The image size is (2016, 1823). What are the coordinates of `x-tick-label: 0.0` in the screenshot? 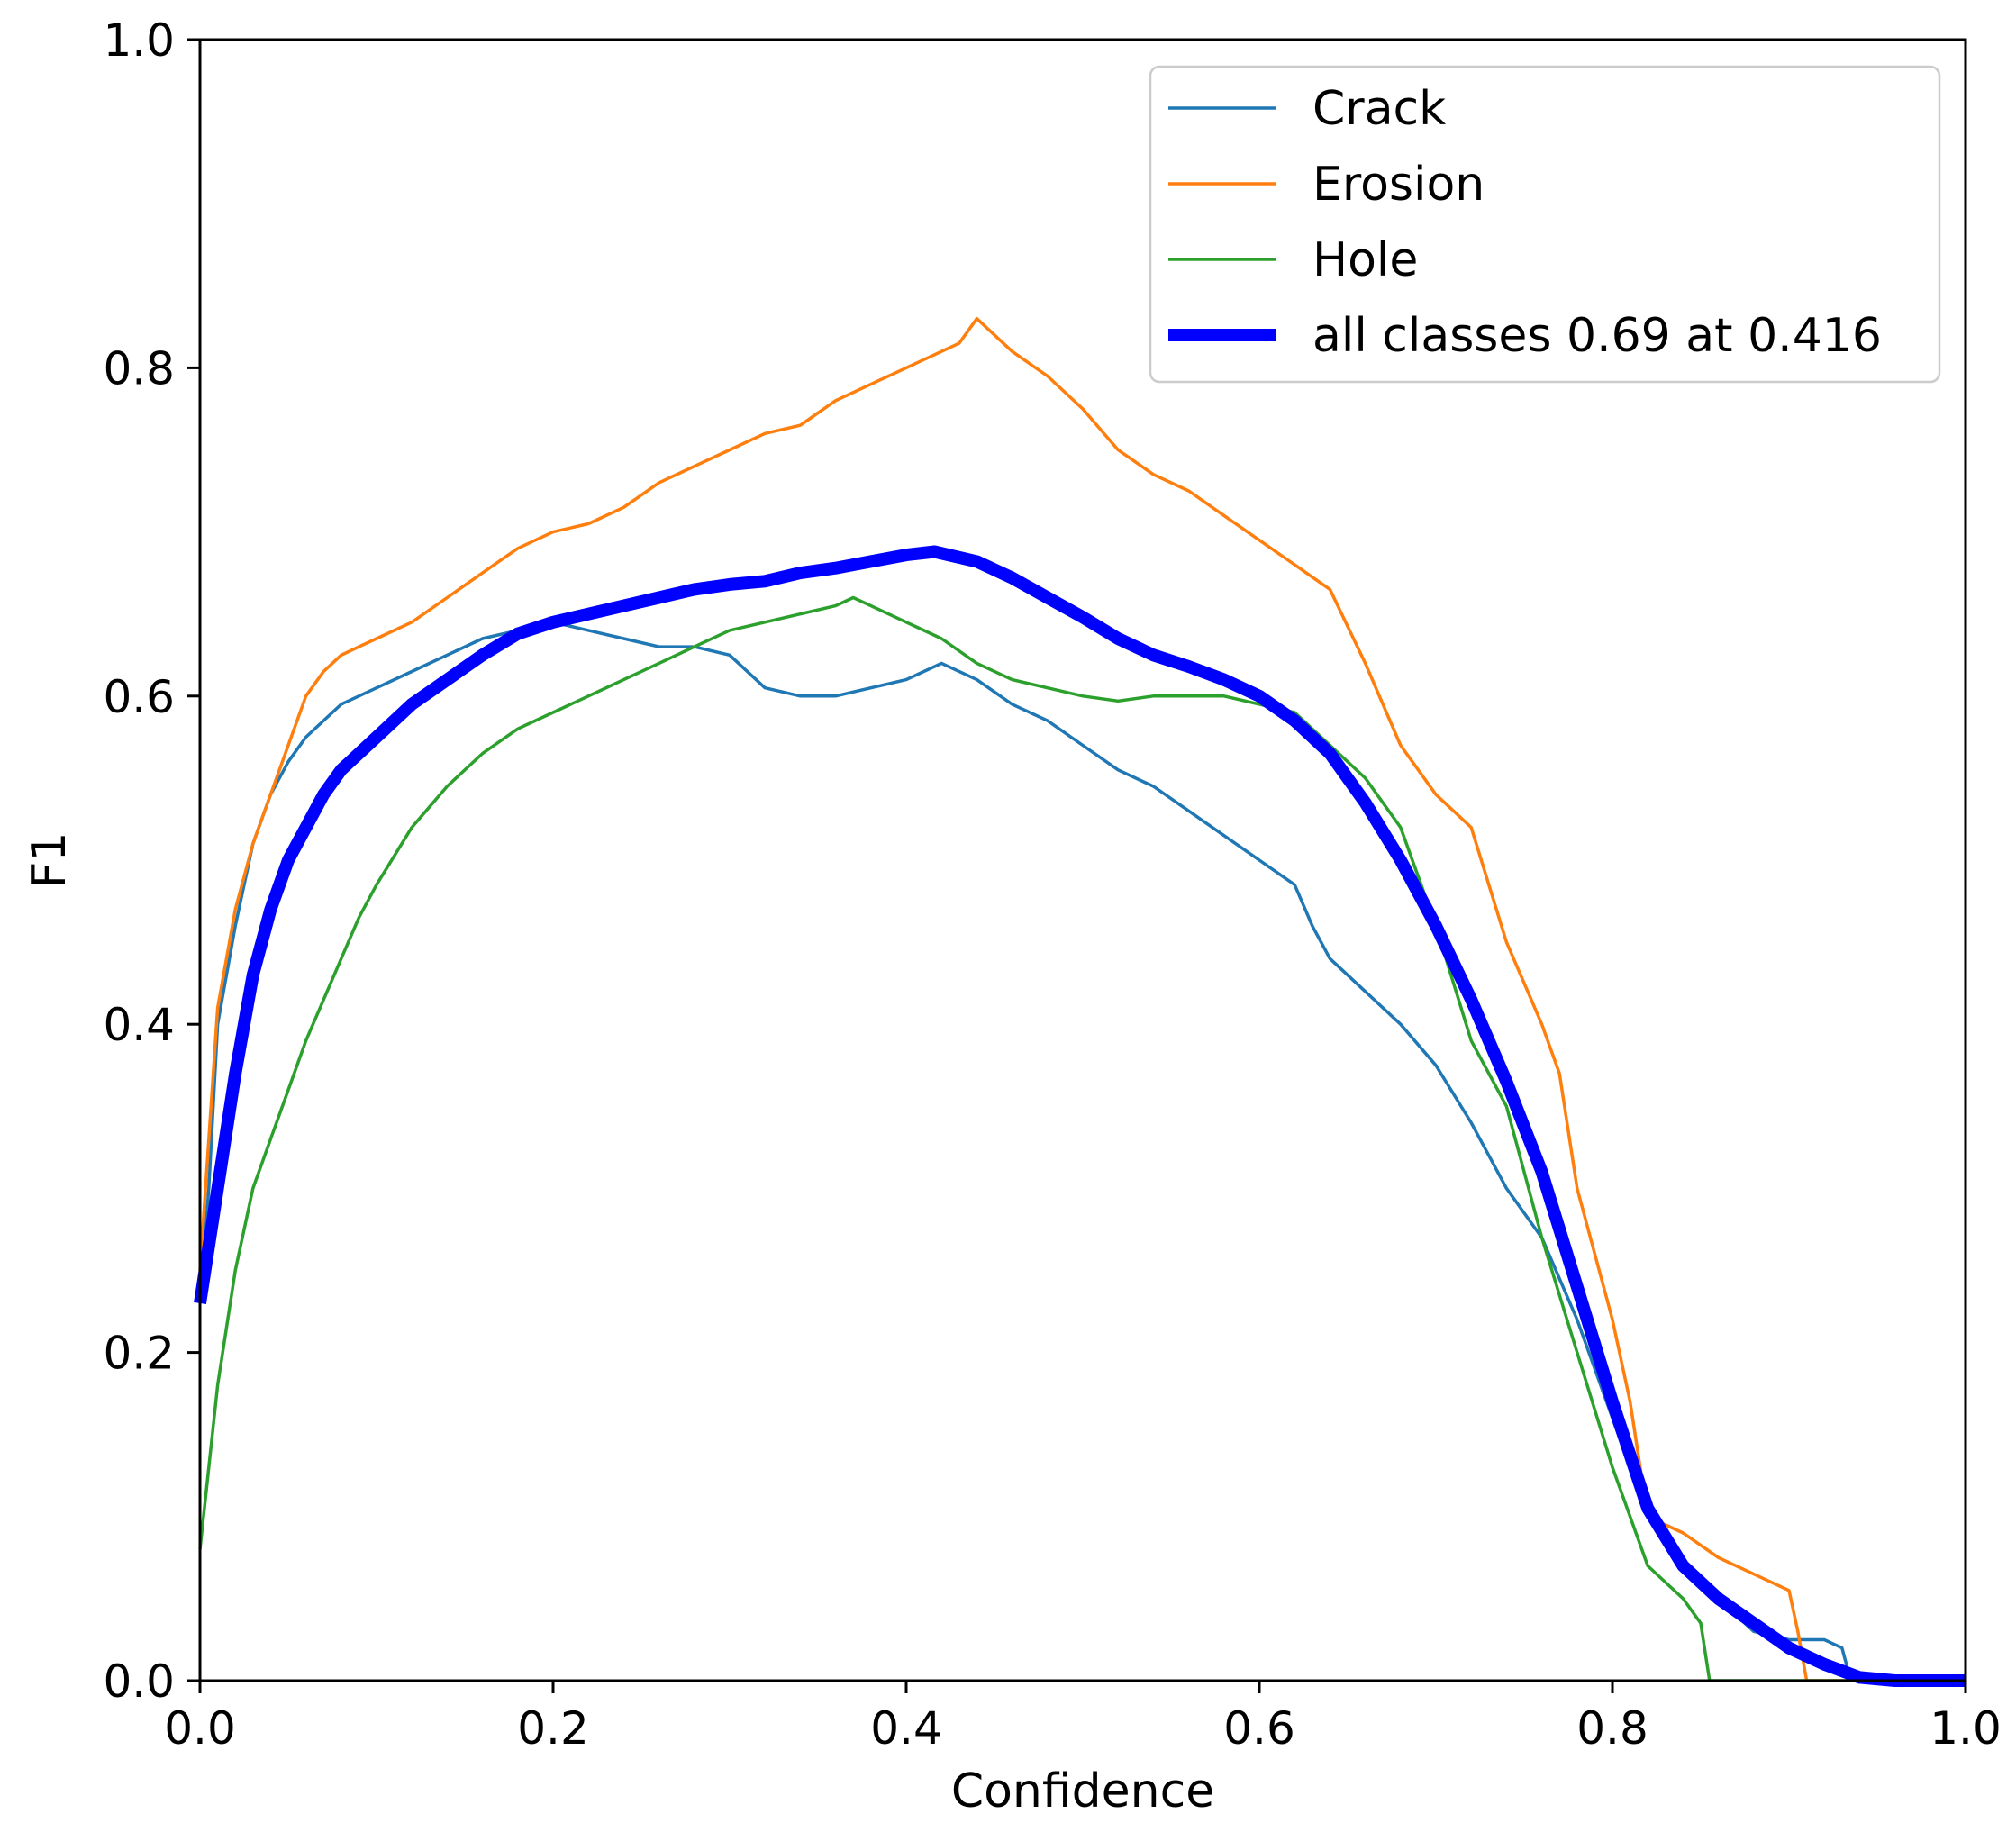 It's located at (200, 1728).